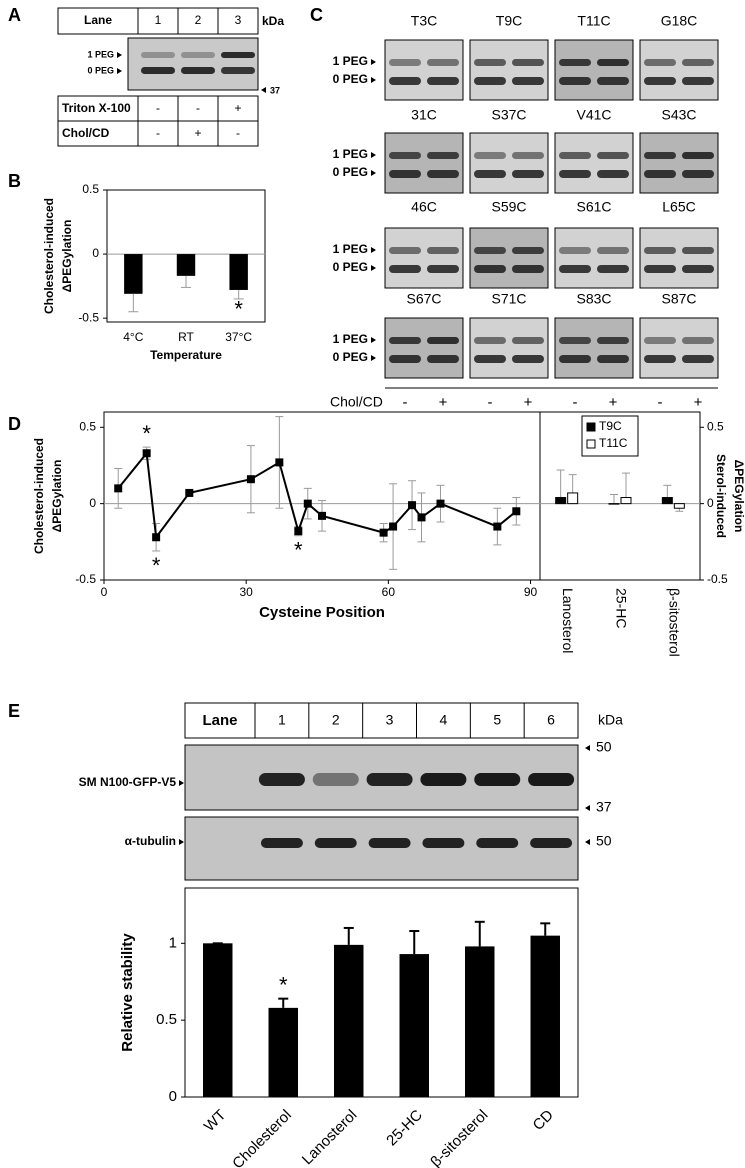  What do you see at coordinates (246, 592) in the screenshot?
I see `x-tick-label: 30` at bounding box center [246, 592].